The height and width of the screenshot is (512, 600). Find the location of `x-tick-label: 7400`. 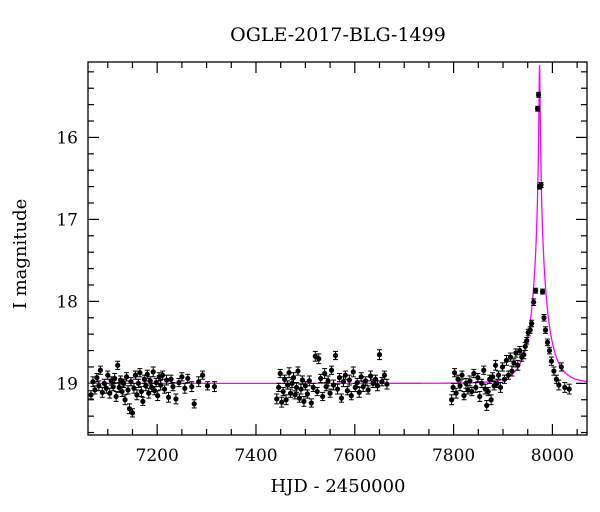

x-tick-label: 7400 is located at coordinates (255, 456).